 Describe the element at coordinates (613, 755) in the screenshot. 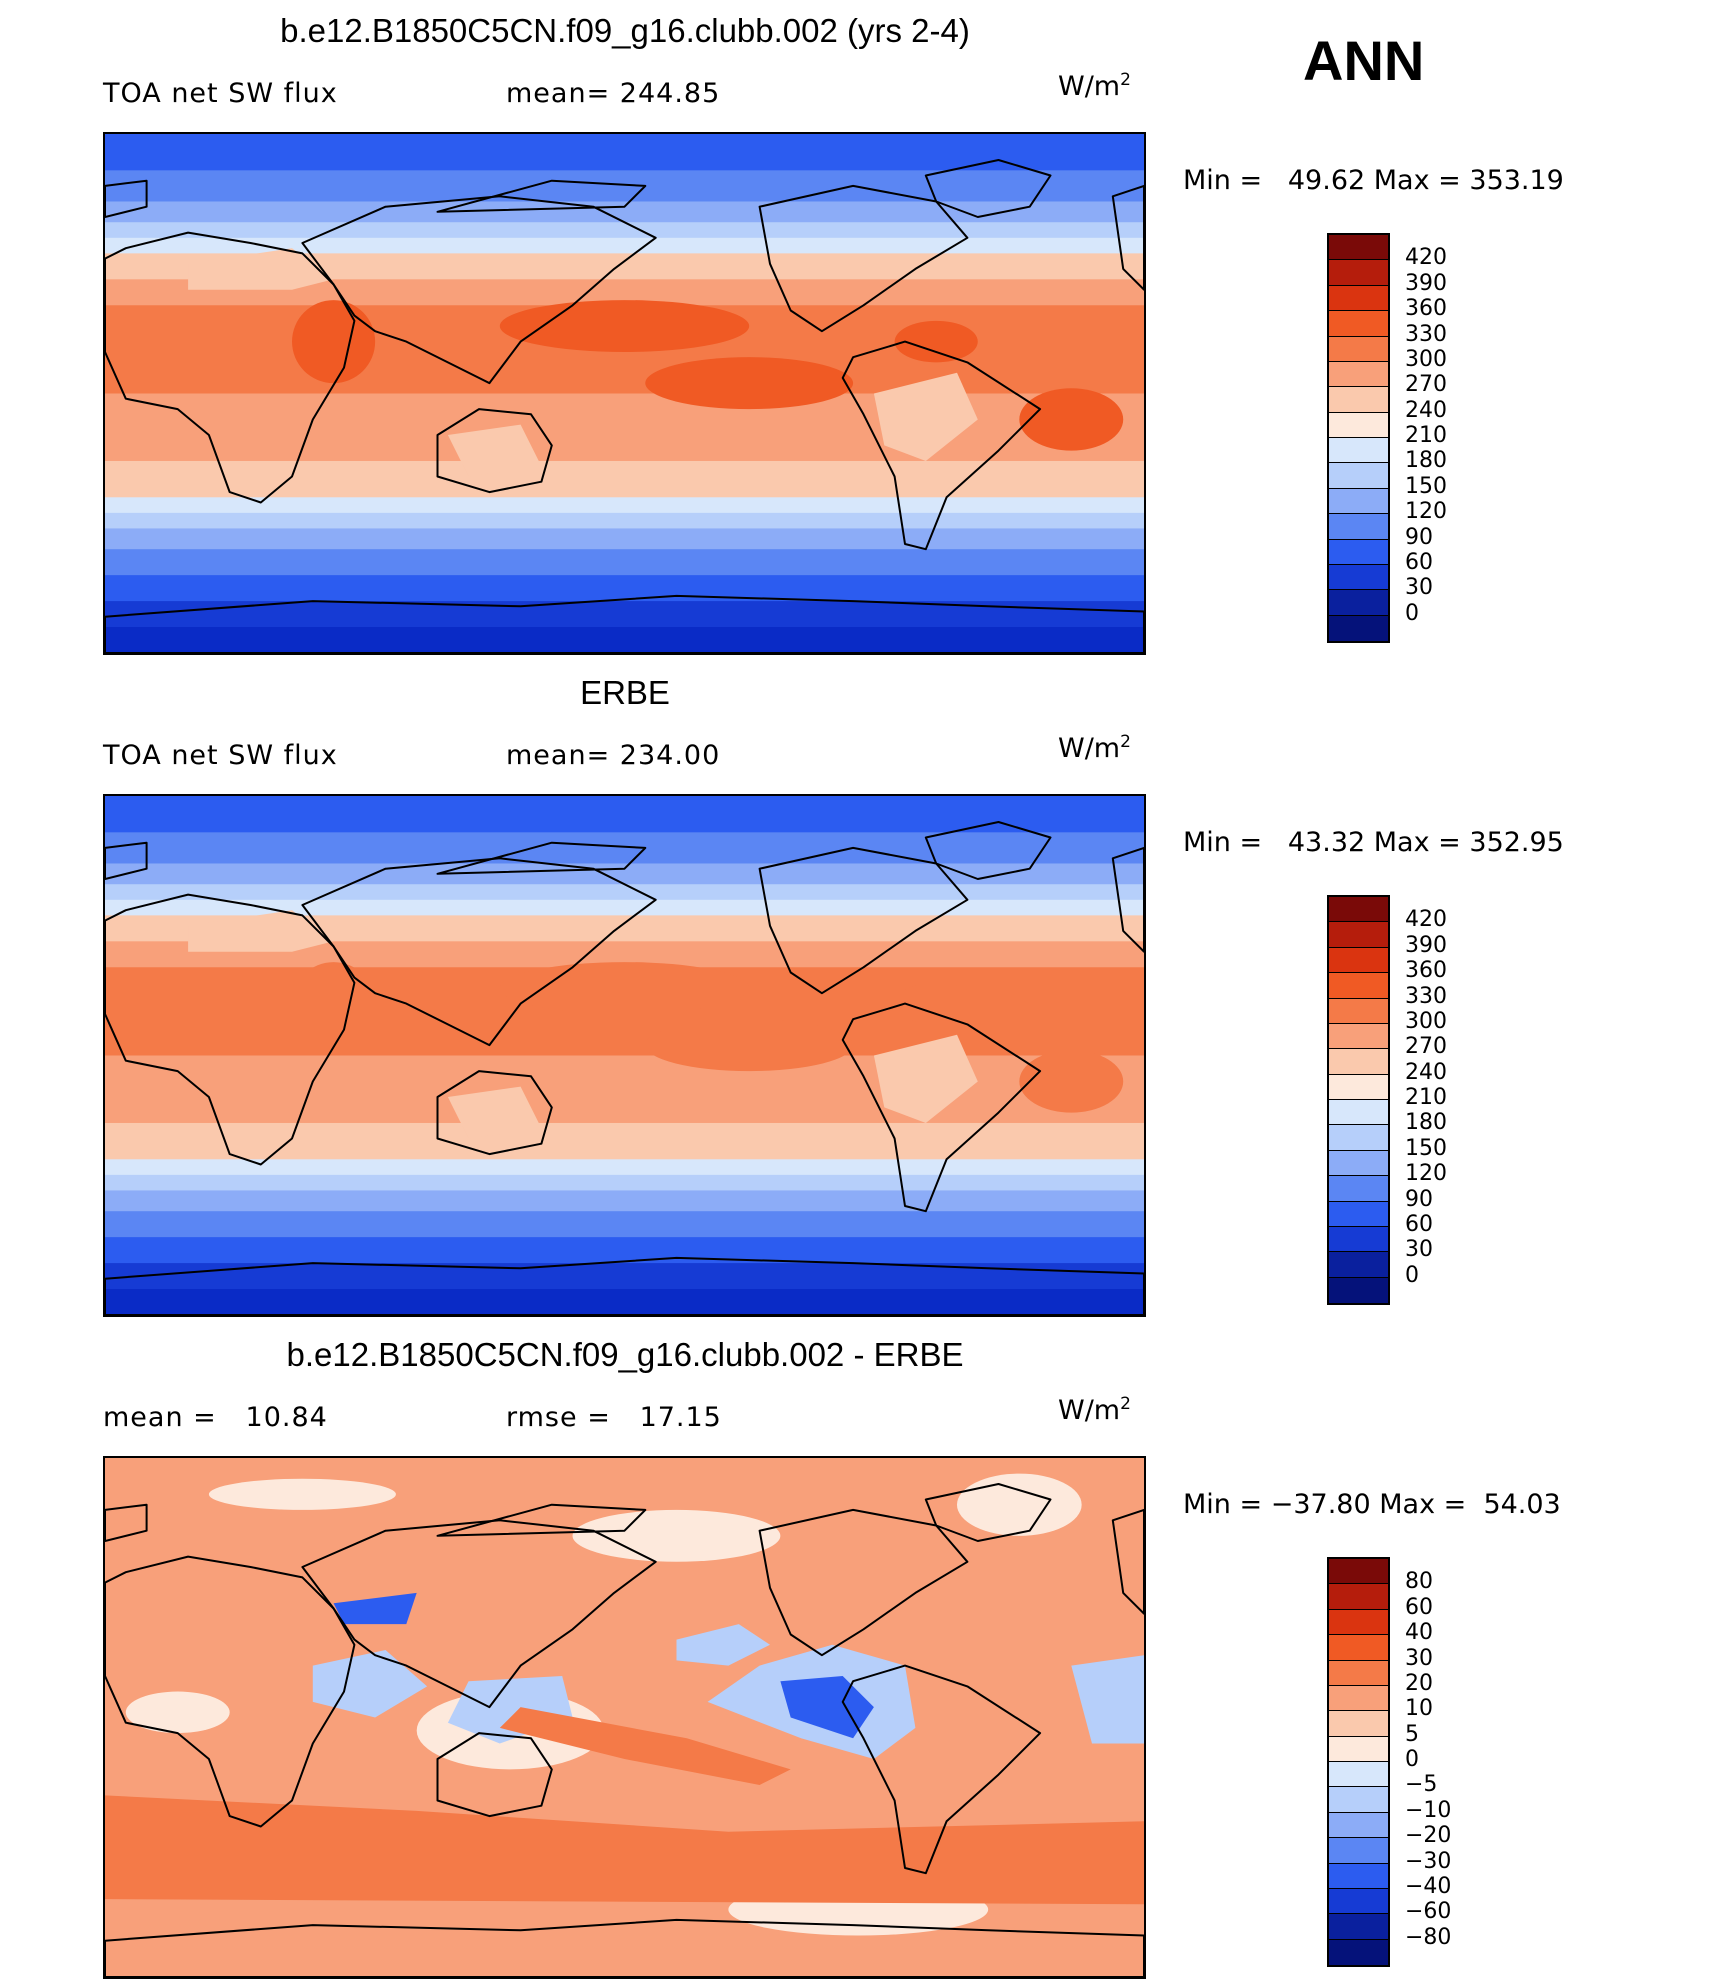

I see `panel-2-mean: mean= 234.00` at that location.